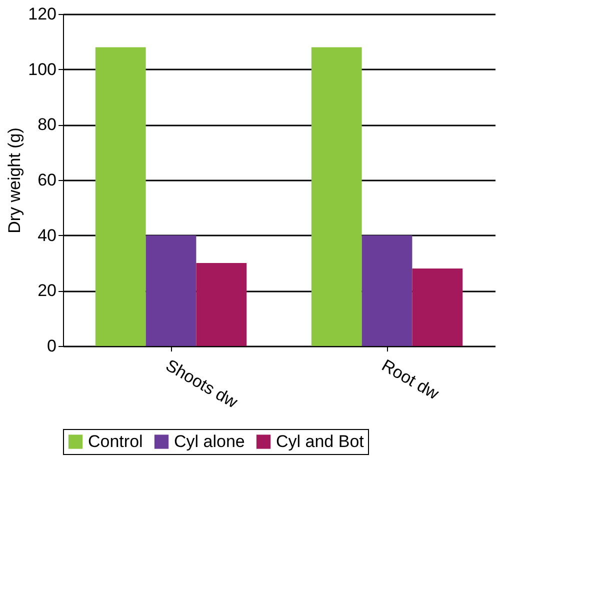 The image size is (601, 593). Describe the element at coordinates (47, 235) in the screenshot. I see `y-tick-label: 40` at that location.